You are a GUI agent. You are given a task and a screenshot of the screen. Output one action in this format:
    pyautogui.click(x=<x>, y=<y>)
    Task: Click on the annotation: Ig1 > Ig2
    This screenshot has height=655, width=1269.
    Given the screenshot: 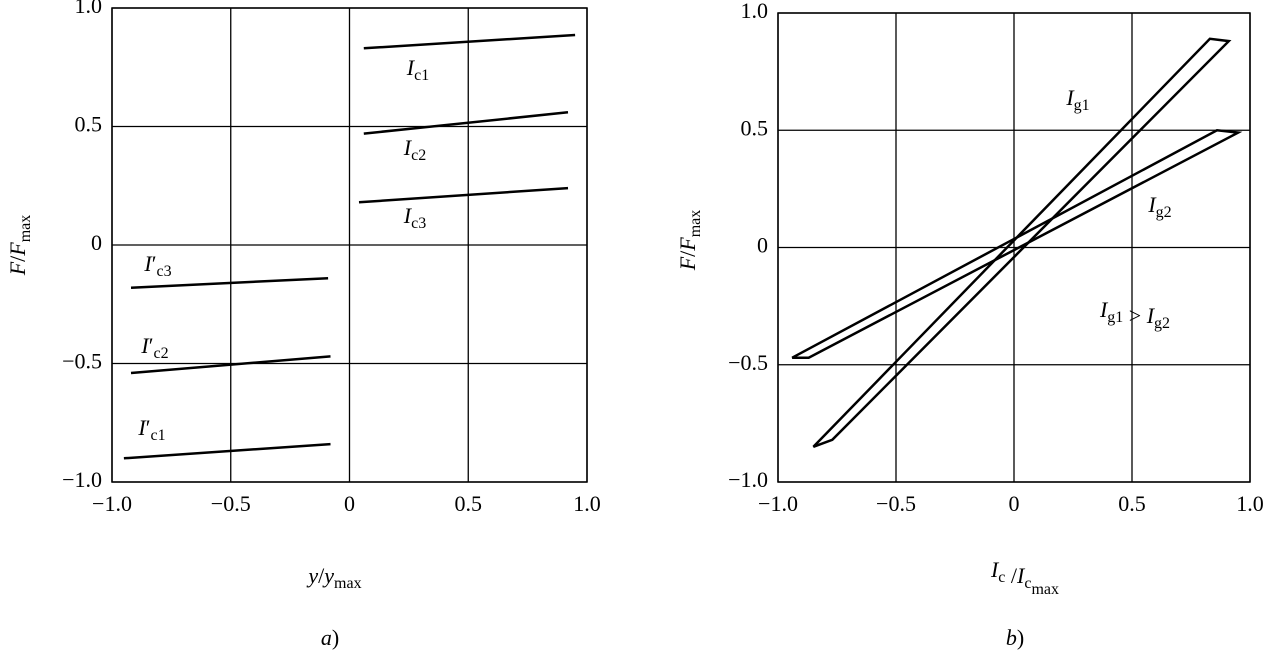 What is the action you would take?
    pyautogui.click(x=1134, y=314)
    